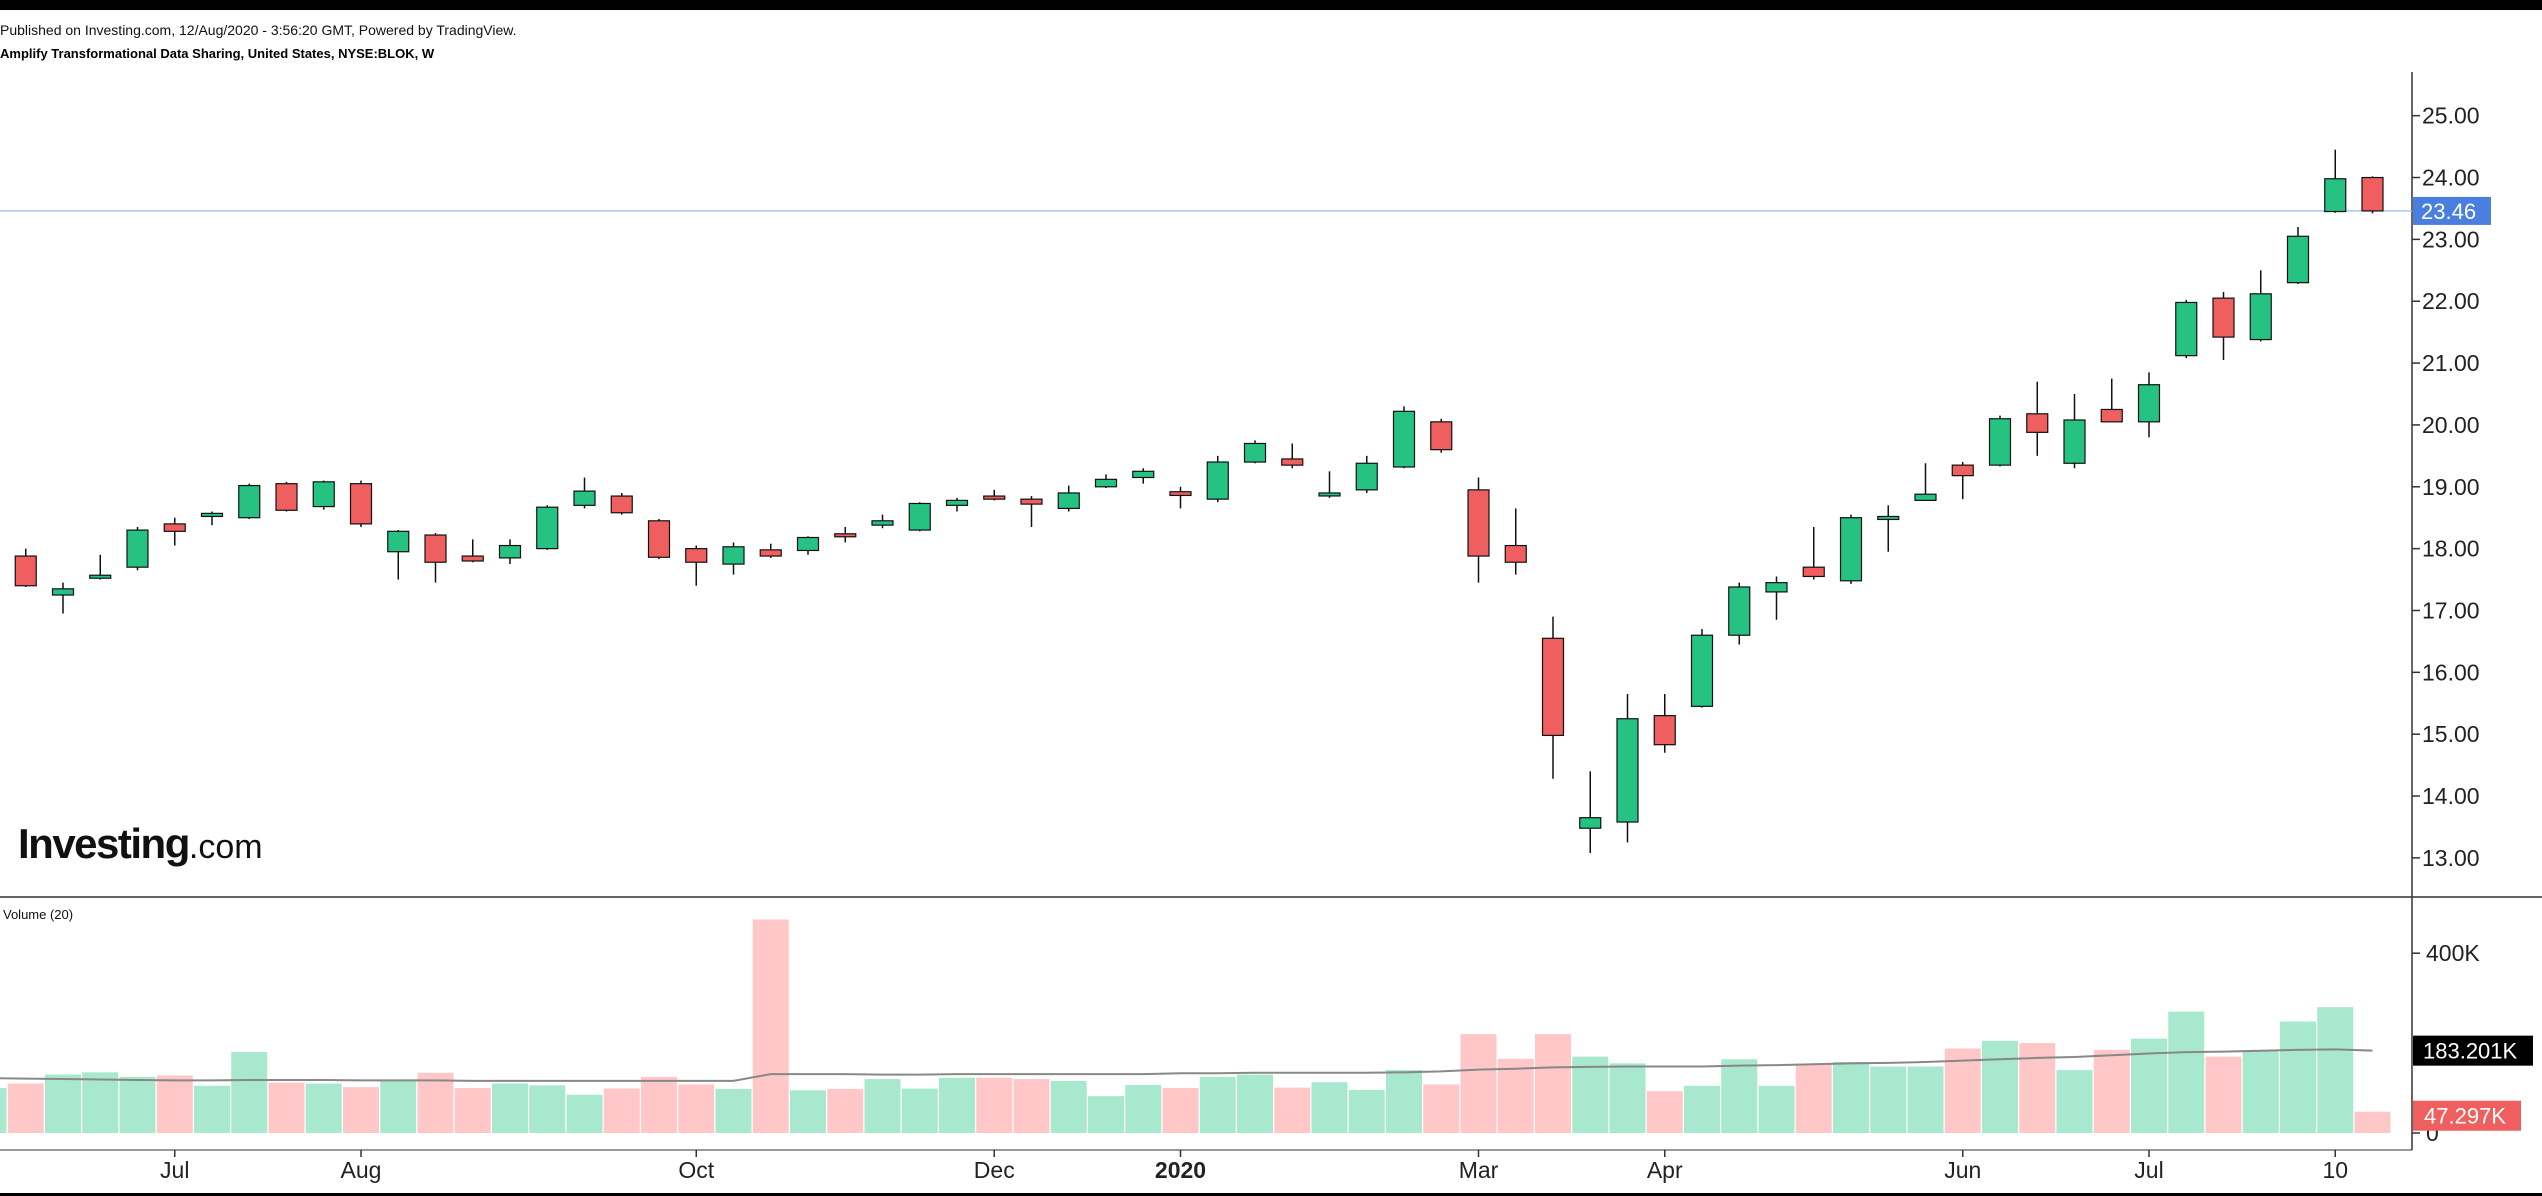 The width and height of the screenshot is (2542, 1196). Describe the element at coordinates (2451, 178) in the screenshot. I see `price-tick-label: 24.00` at that location.